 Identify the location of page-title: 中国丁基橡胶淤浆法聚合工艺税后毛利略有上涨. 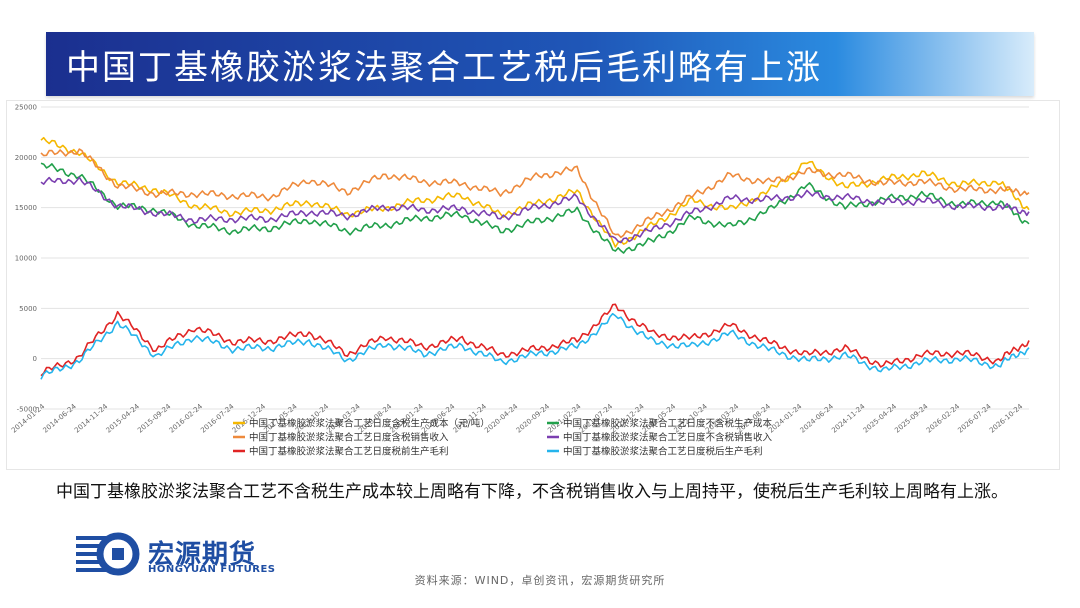
(444, 68).